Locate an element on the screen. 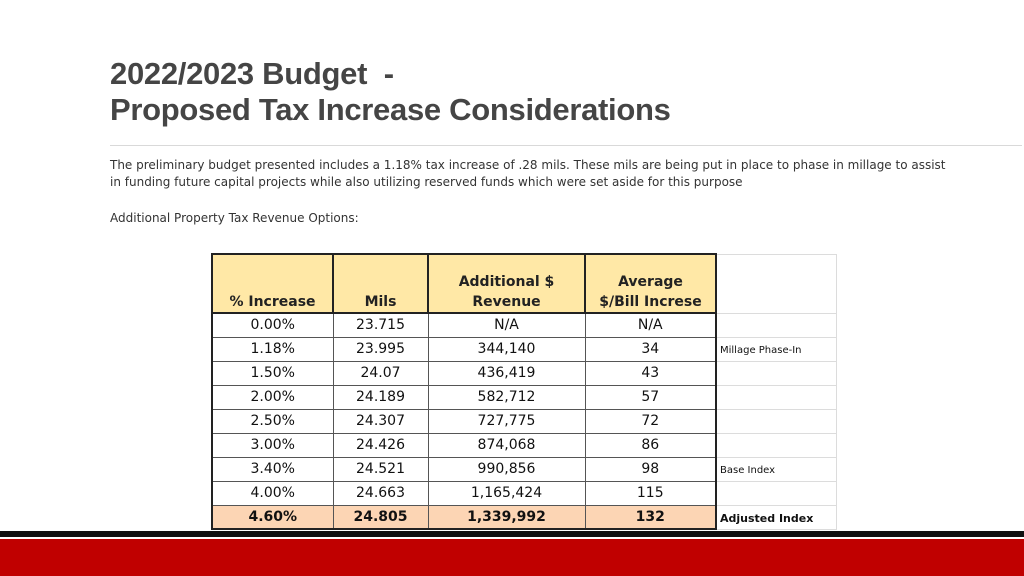 The height and width of the screenshot is (576, 1024). cell-bill: 115 is located at coordinates (650, 493).